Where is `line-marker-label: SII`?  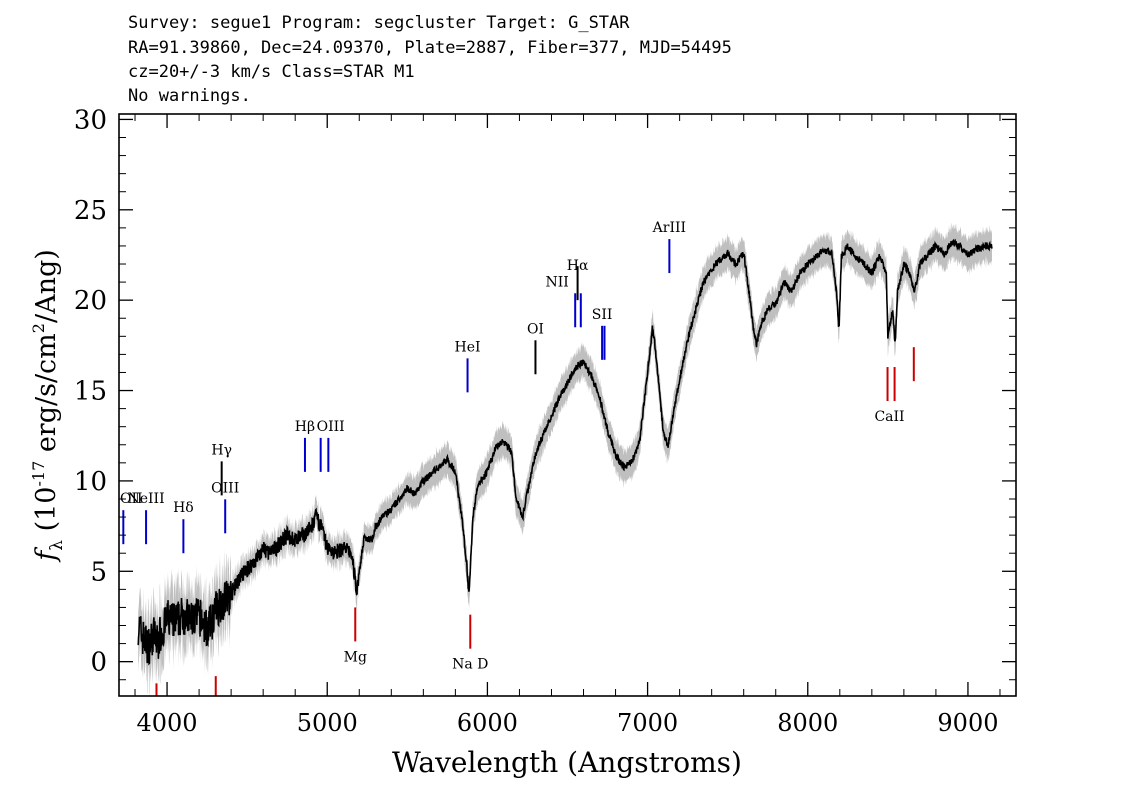
line-marker-label: SII is located at coordinates (602, 315).